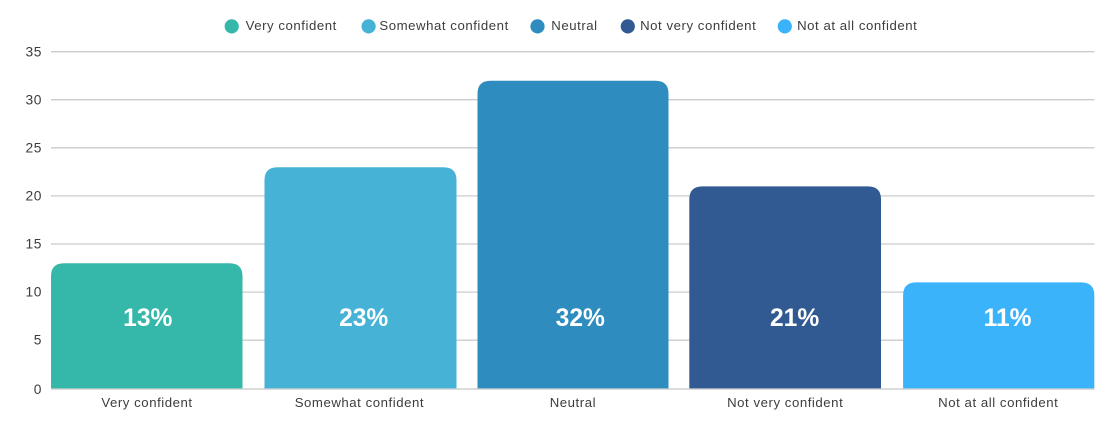  Describe the element at coordinates (794, 318) in the screenshot. I see `svg-text: 21%` at that location.